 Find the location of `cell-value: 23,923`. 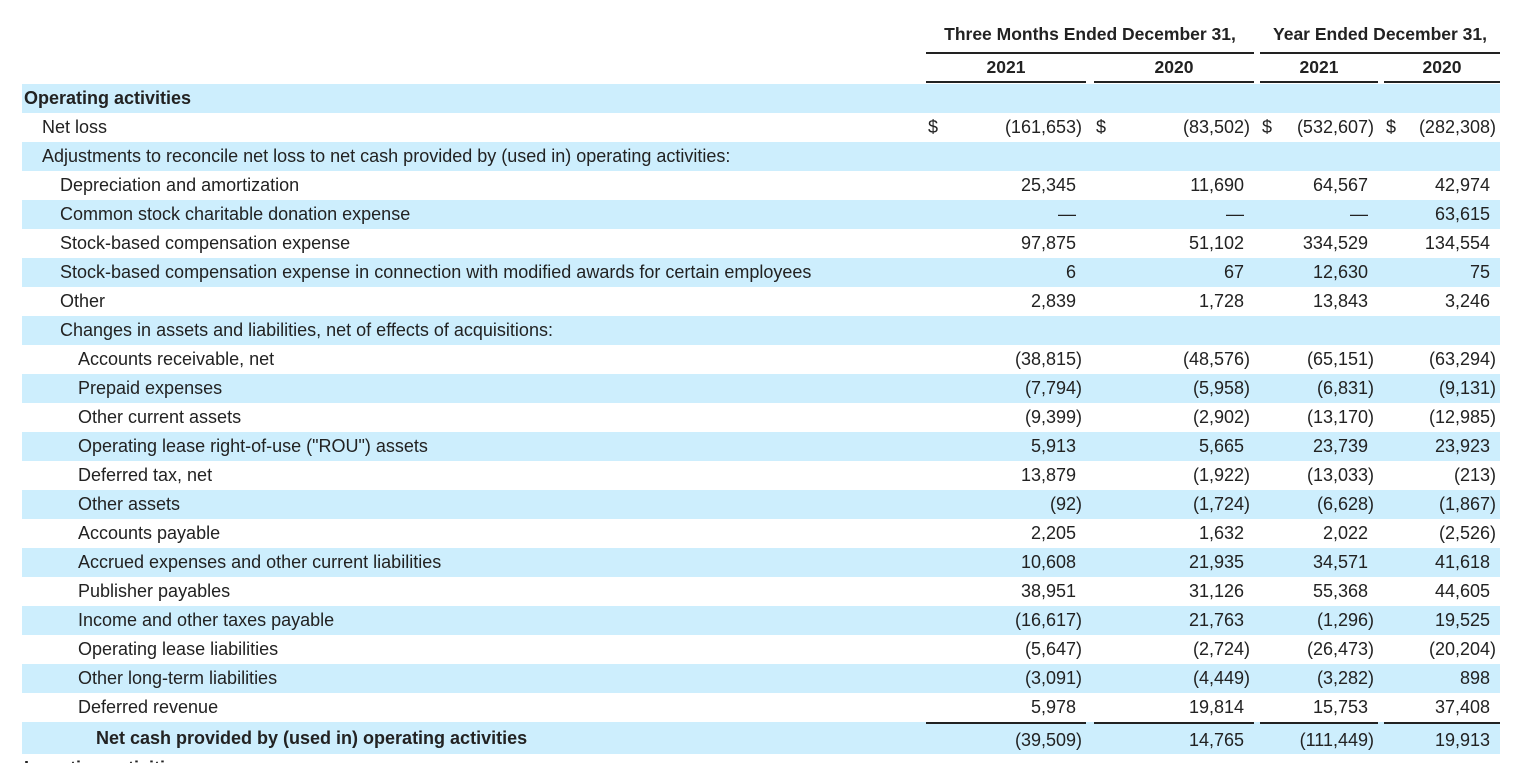

cell-value: 23,923 is located at coordinates (1462, 446).